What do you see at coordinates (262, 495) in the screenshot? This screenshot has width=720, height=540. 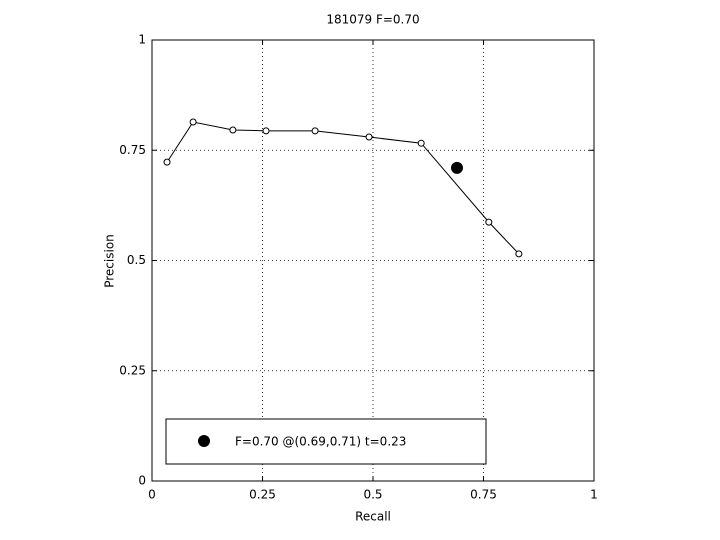 I see `x-tick-label: 0.25` at bounding box center [262, 495].